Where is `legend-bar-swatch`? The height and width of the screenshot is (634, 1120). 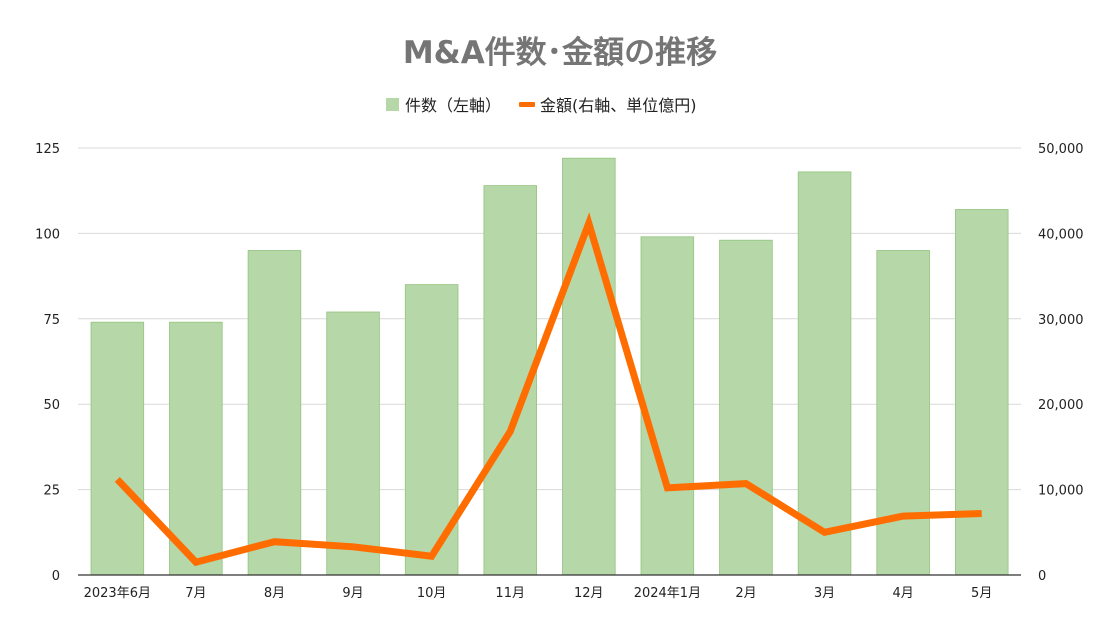 legend-bar-swatch is located at coordinates (392, 104).